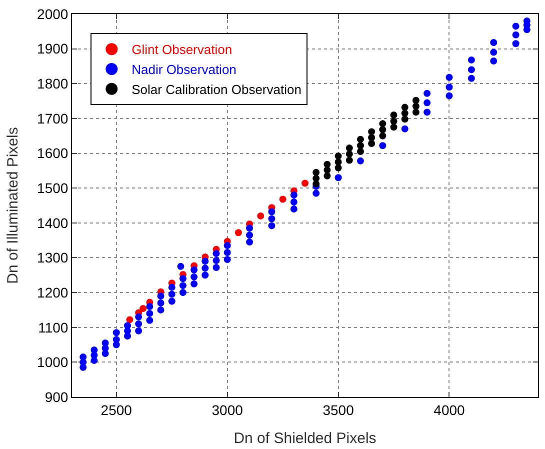 The width and height of the screenshot is (545, 449). Describe the element at coordinates (52, 48) in the screenshot. I see `y-tick-label: 1900` at that location.